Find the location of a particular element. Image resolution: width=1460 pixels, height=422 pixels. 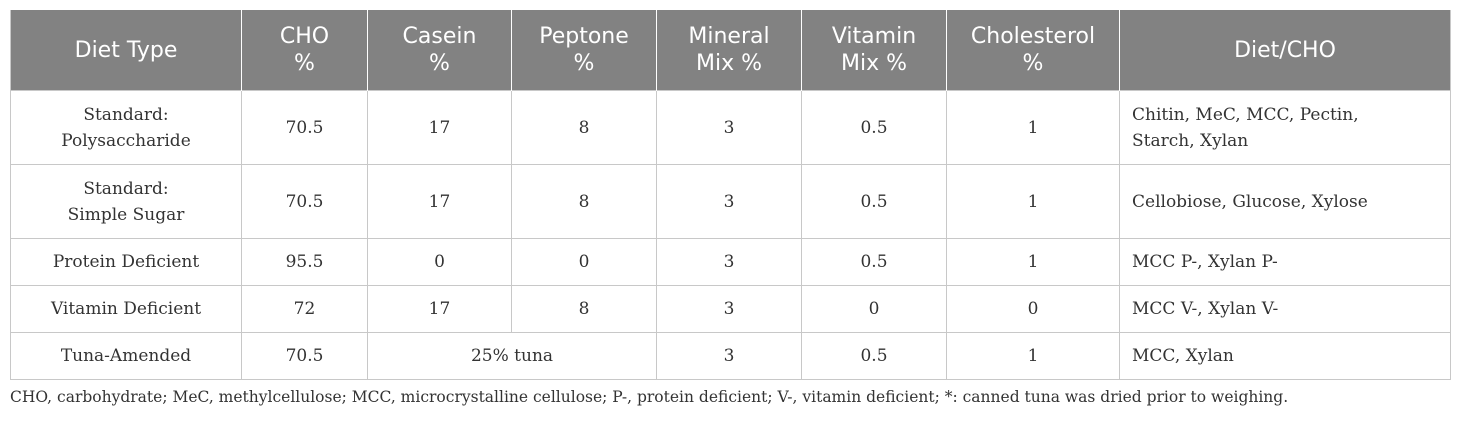

cell-diet-type: Tuna-Amended is located at coordinates (126, 356).